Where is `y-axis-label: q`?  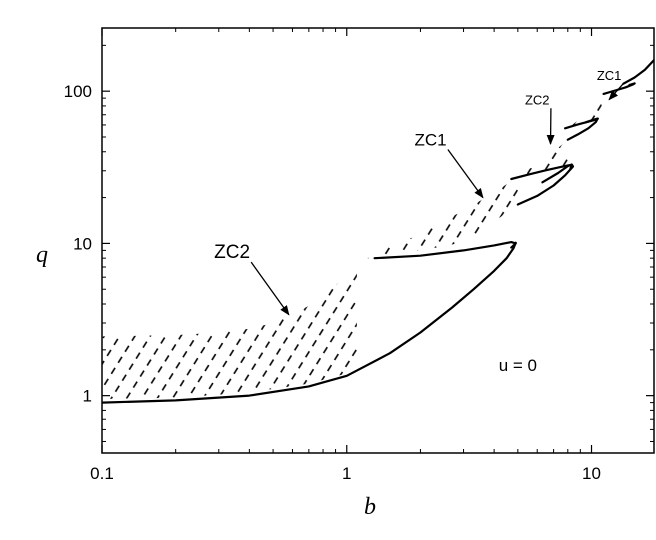
y-axis-label: q is located at coordinates (42, 255).